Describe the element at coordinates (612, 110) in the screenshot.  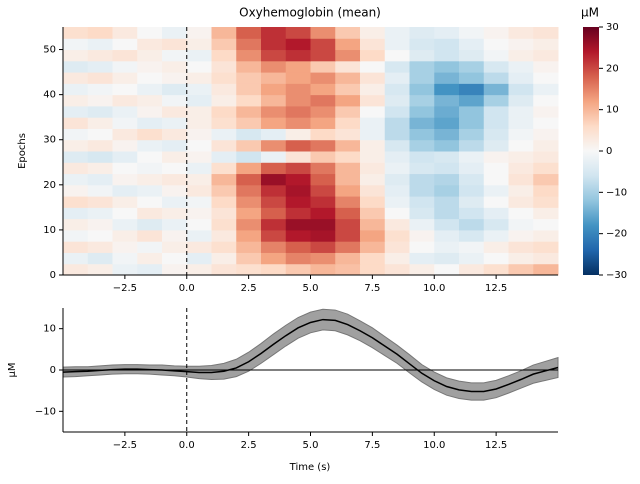
I see `colorbar-tick-label: 10` at that location.